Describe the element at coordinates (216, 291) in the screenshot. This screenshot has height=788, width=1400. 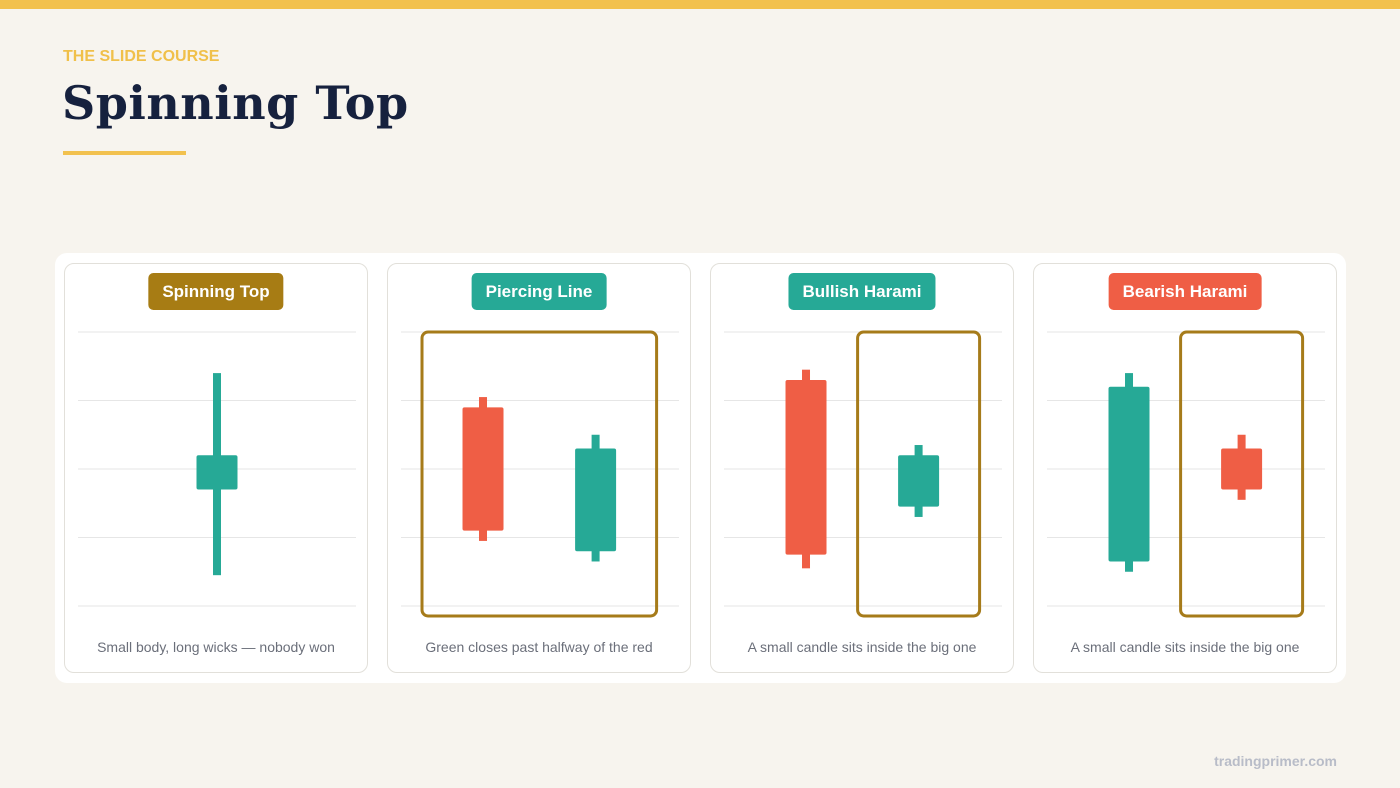
I see `pattern-badge: Spinning Top` at that location.